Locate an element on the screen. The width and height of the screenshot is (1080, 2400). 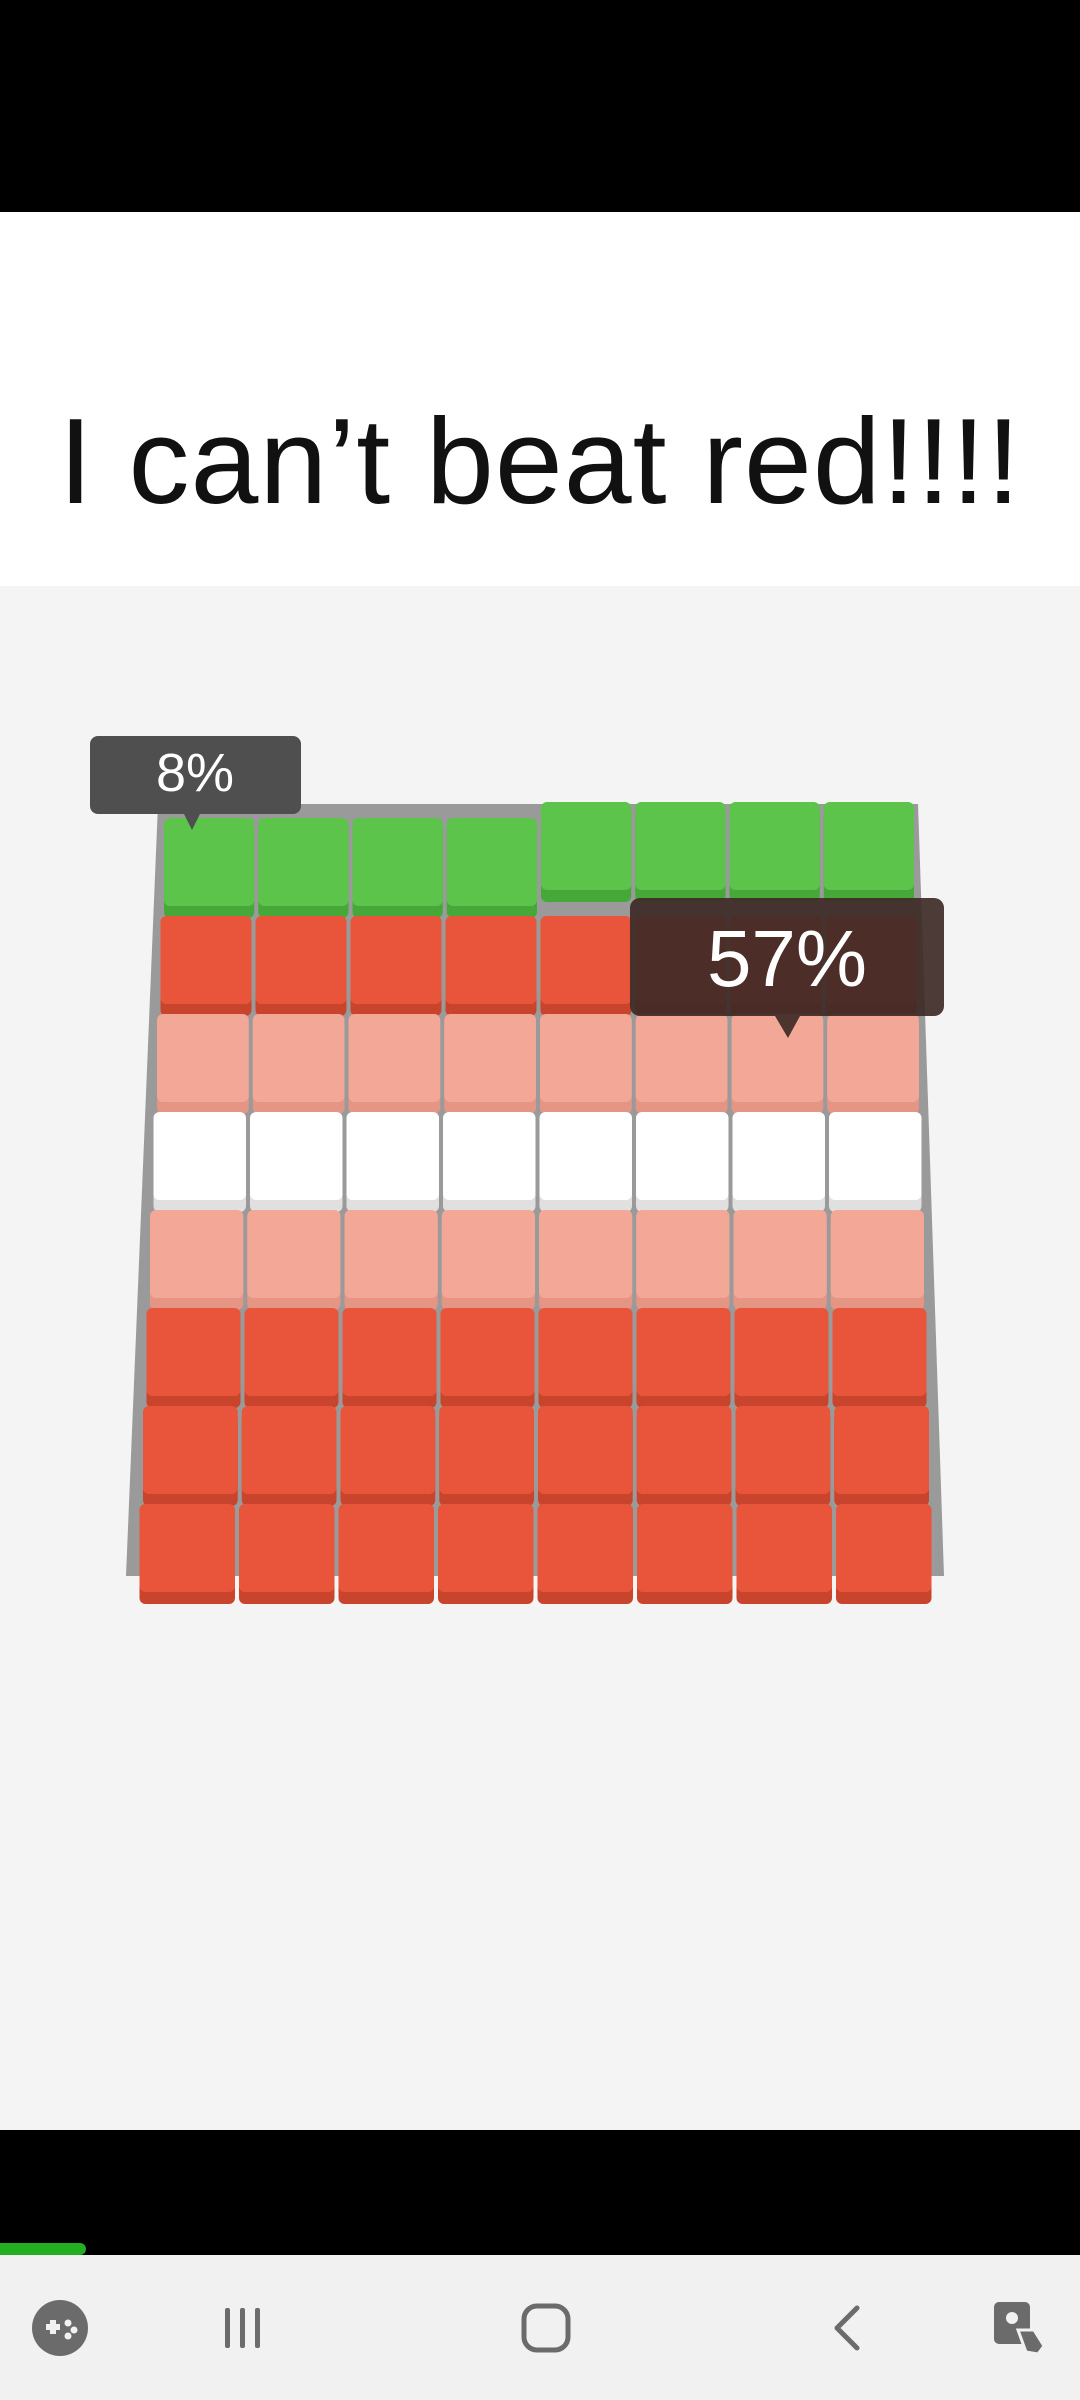
video-progress-track is located at coordinates (540, 2249).